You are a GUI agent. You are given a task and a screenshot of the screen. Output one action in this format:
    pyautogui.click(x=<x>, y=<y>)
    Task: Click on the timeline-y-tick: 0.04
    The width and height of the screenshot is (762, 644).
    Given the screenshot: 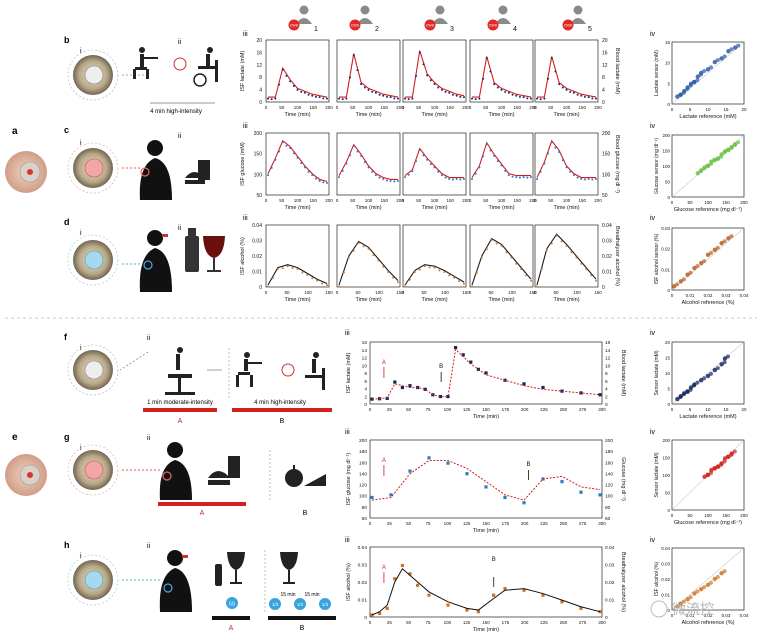 What is the action you would take?
    pyautogui.click(x=363, y=548)
    